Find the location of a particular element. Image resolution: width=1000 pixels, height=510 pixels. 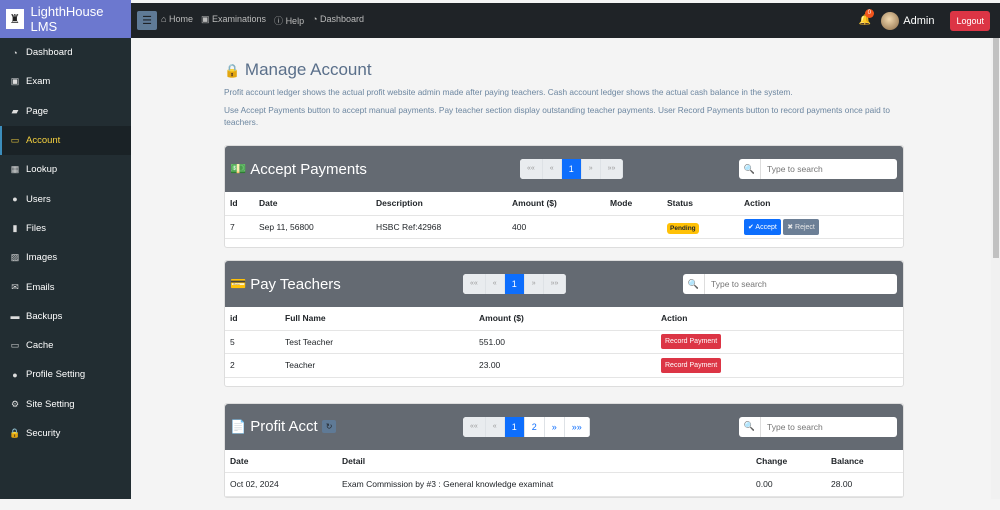

bell-icon: 🔔 is located at coordinates (865, 20).